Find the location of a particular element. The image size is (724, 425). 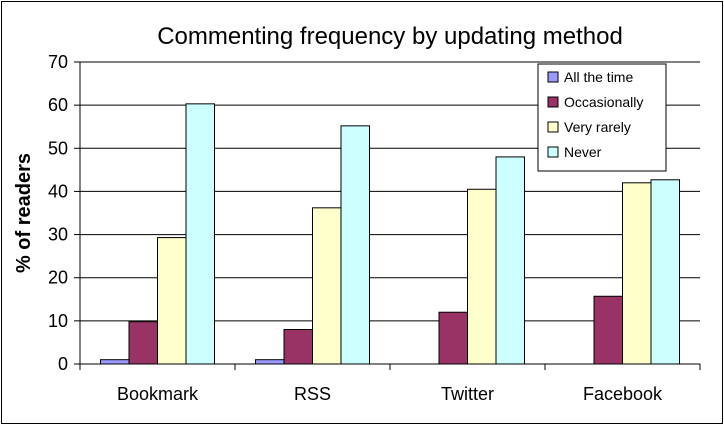

x-category-label: Facebook is located at coordinates (623, 394).